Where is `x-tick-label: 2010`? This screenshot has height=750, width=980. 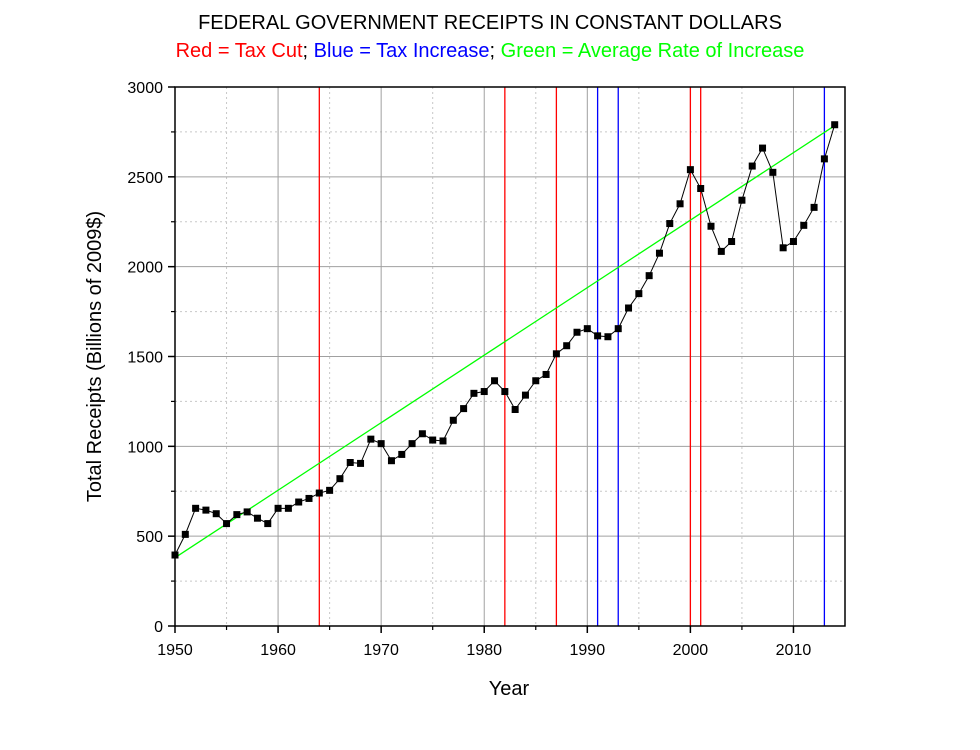
x-tick-label: 2010 is located at coordinates (794, 650).